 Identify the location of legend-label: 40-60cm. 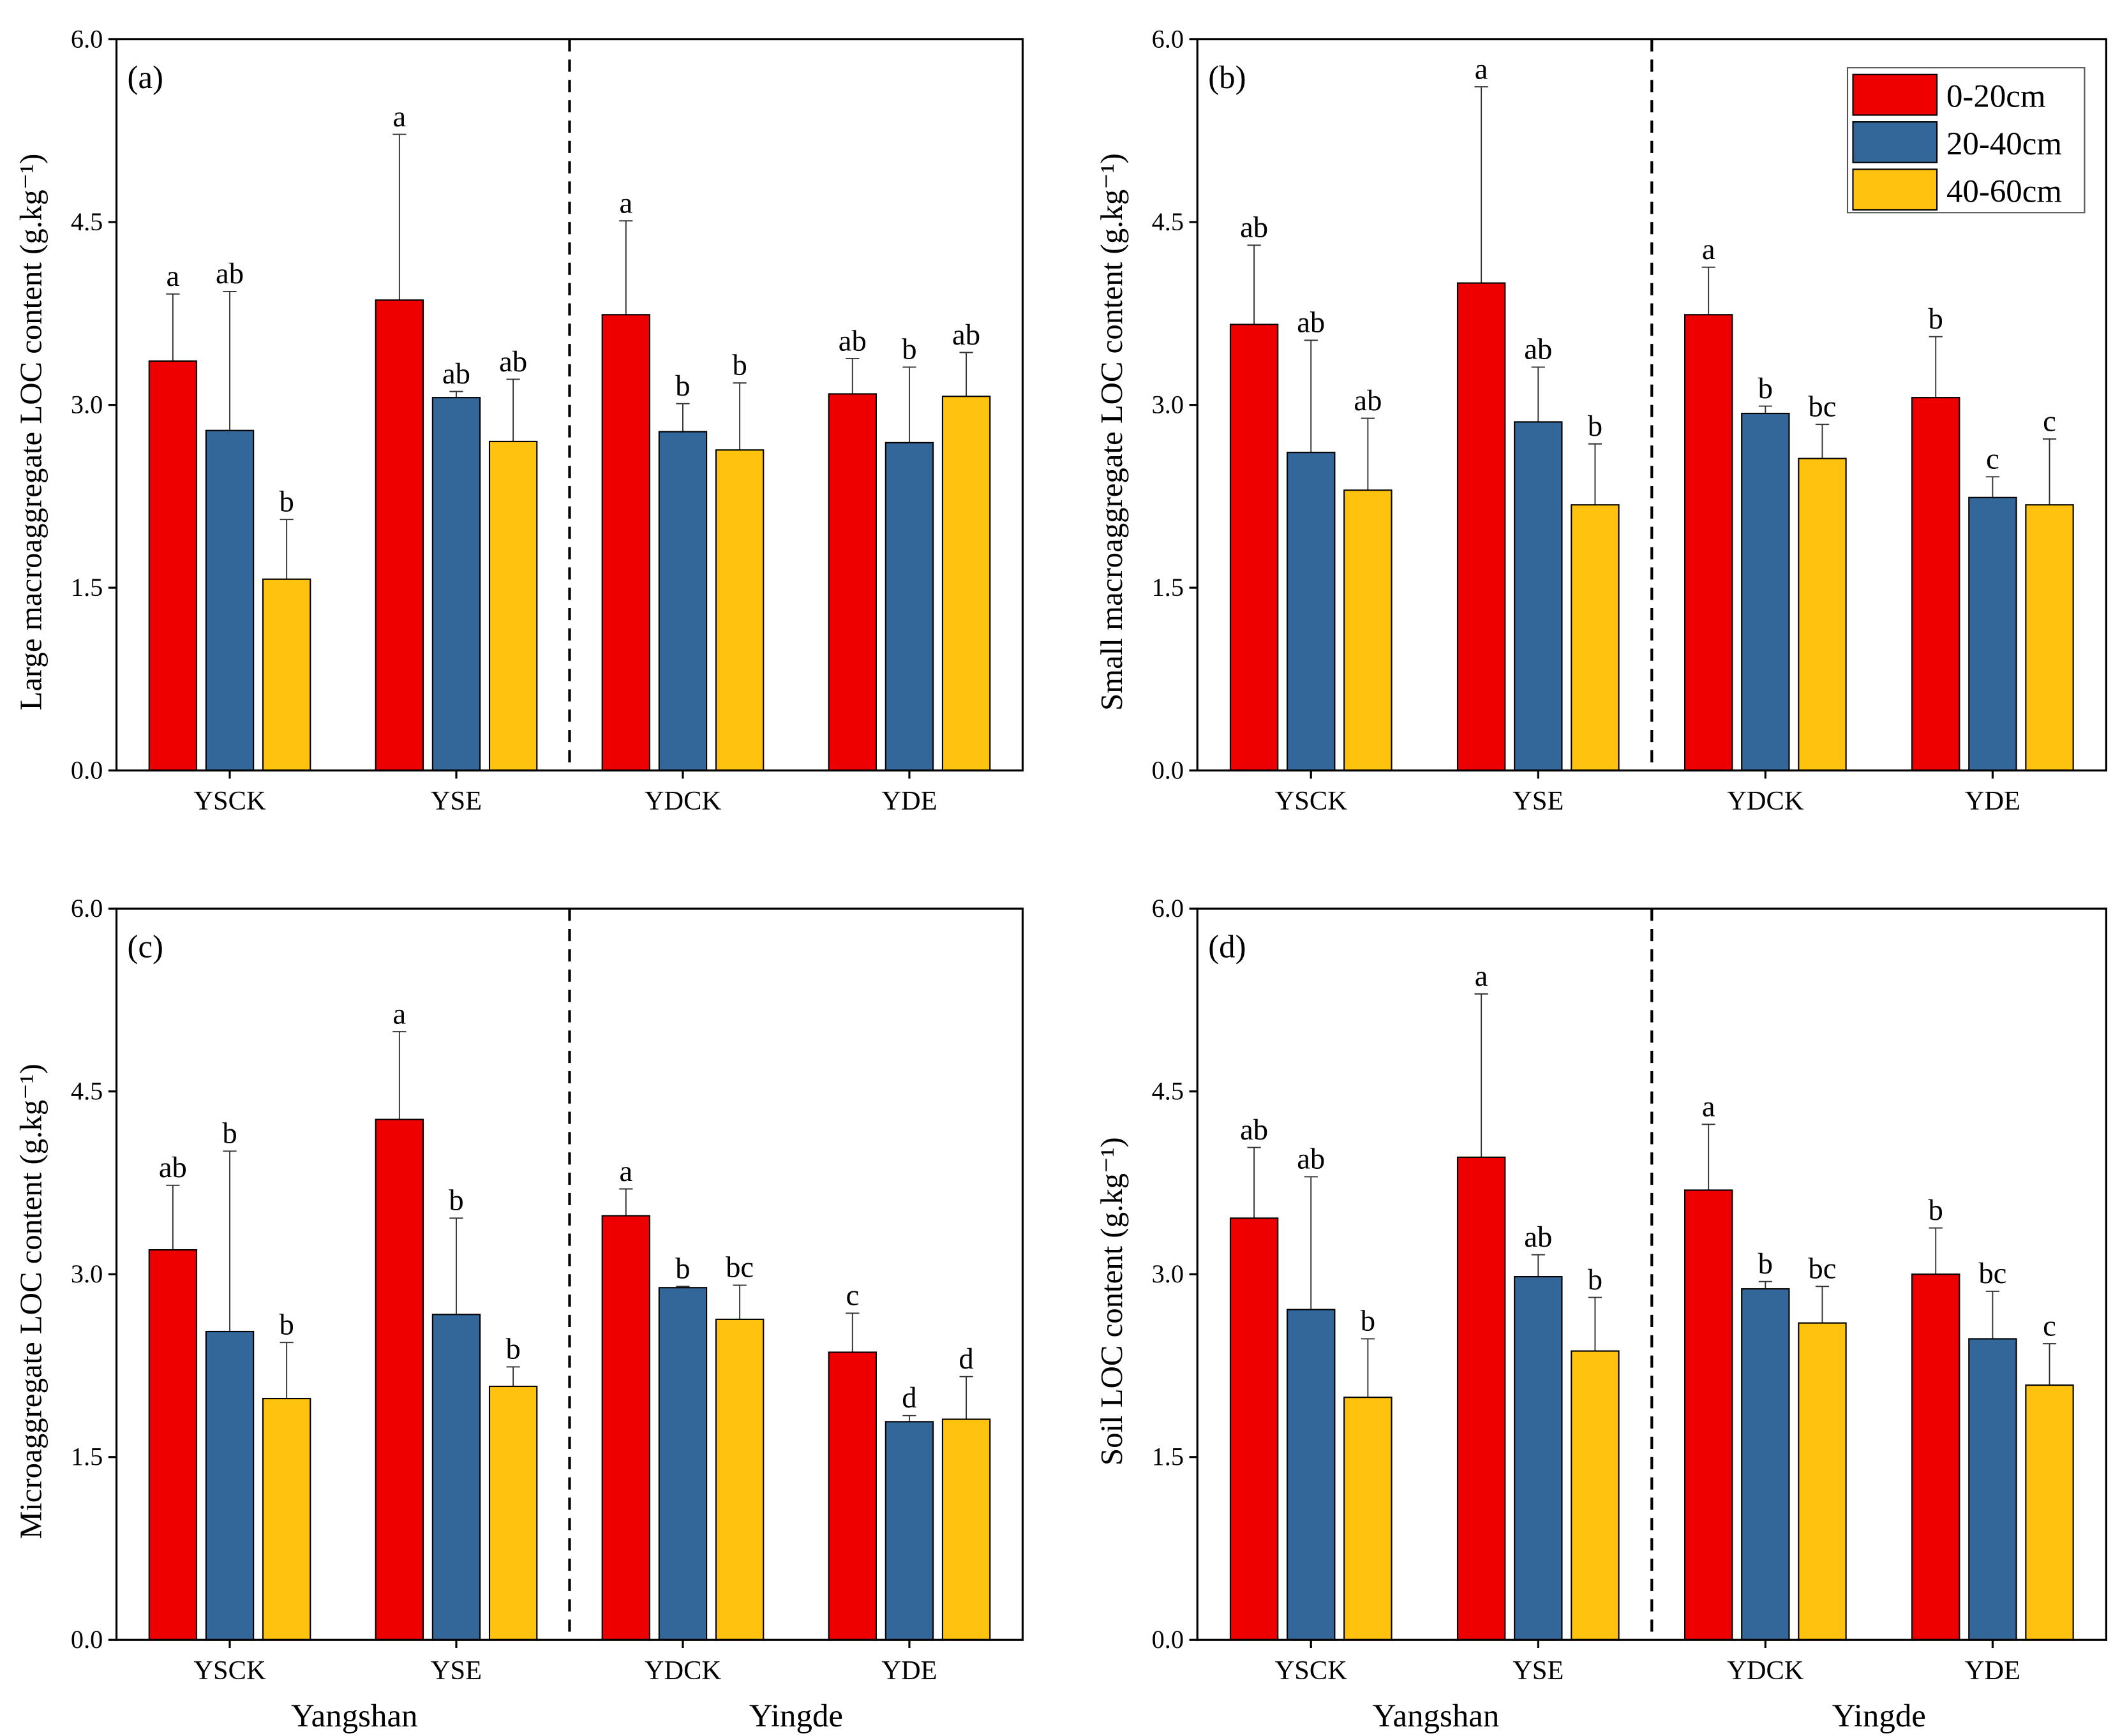
(2004, 192).